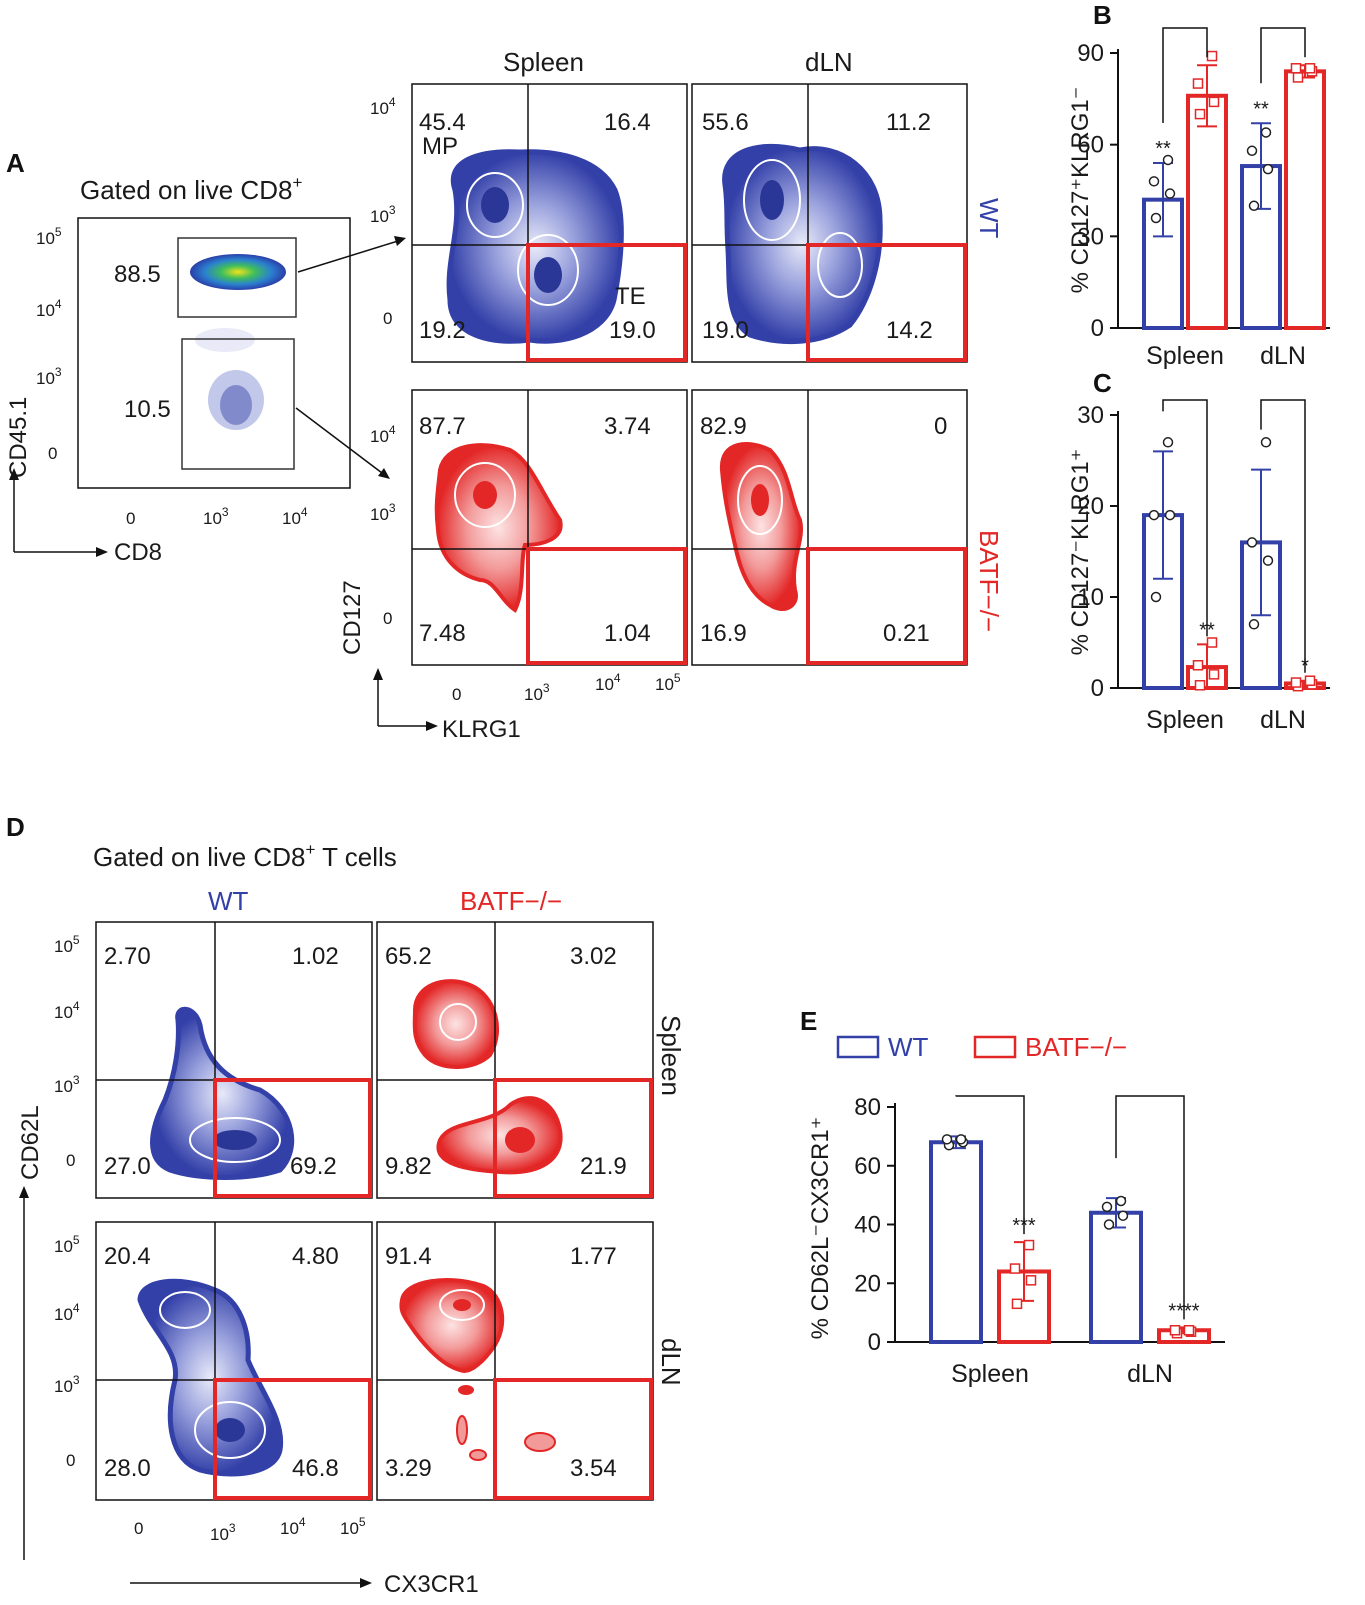 Image resolution: width=1365 pixels, height=1605 pixels. Describe the element at coordinates (245, 856) in the screenshot. I see `panel-d-title: Gated on live CD8+ T cells` at that location.